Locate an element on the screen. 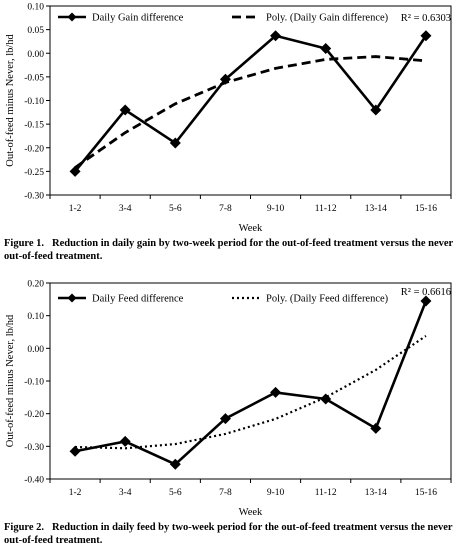  y-tick-label: -0.05 is located at coordinates (34, 78).